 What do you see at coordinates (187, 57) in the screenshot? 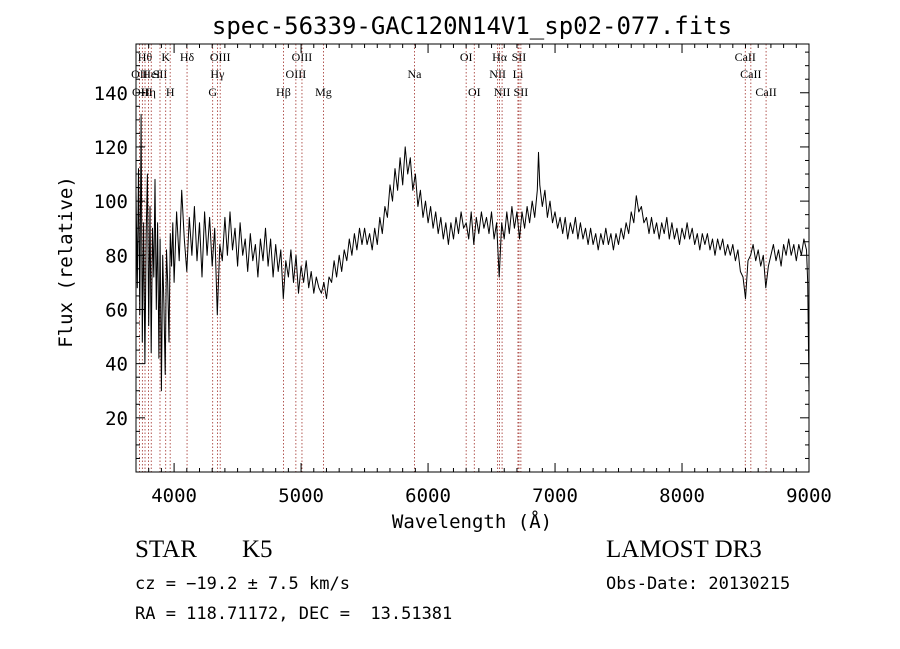
I see `line-label-8: Hδ` at bounding box center [187, 57].